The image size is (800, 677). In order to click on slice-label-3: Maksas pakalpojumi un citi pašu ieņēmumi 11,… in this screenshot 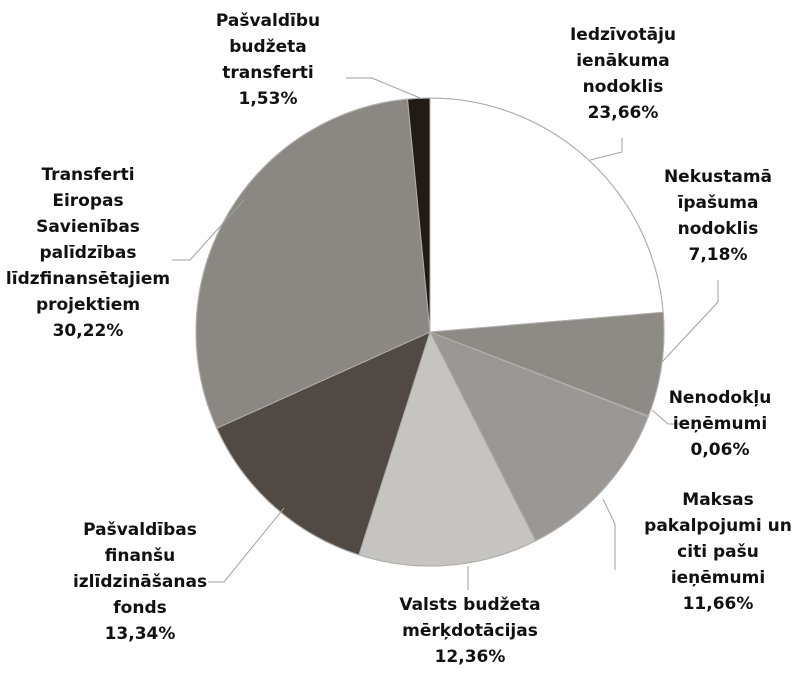, I will do `click(718, 552)`.